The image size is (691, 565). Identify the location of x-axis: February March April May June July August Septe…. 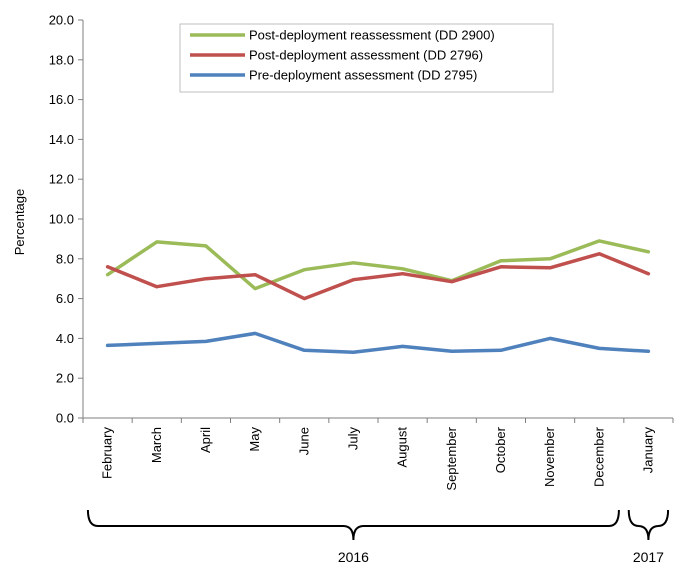
(378, 454).